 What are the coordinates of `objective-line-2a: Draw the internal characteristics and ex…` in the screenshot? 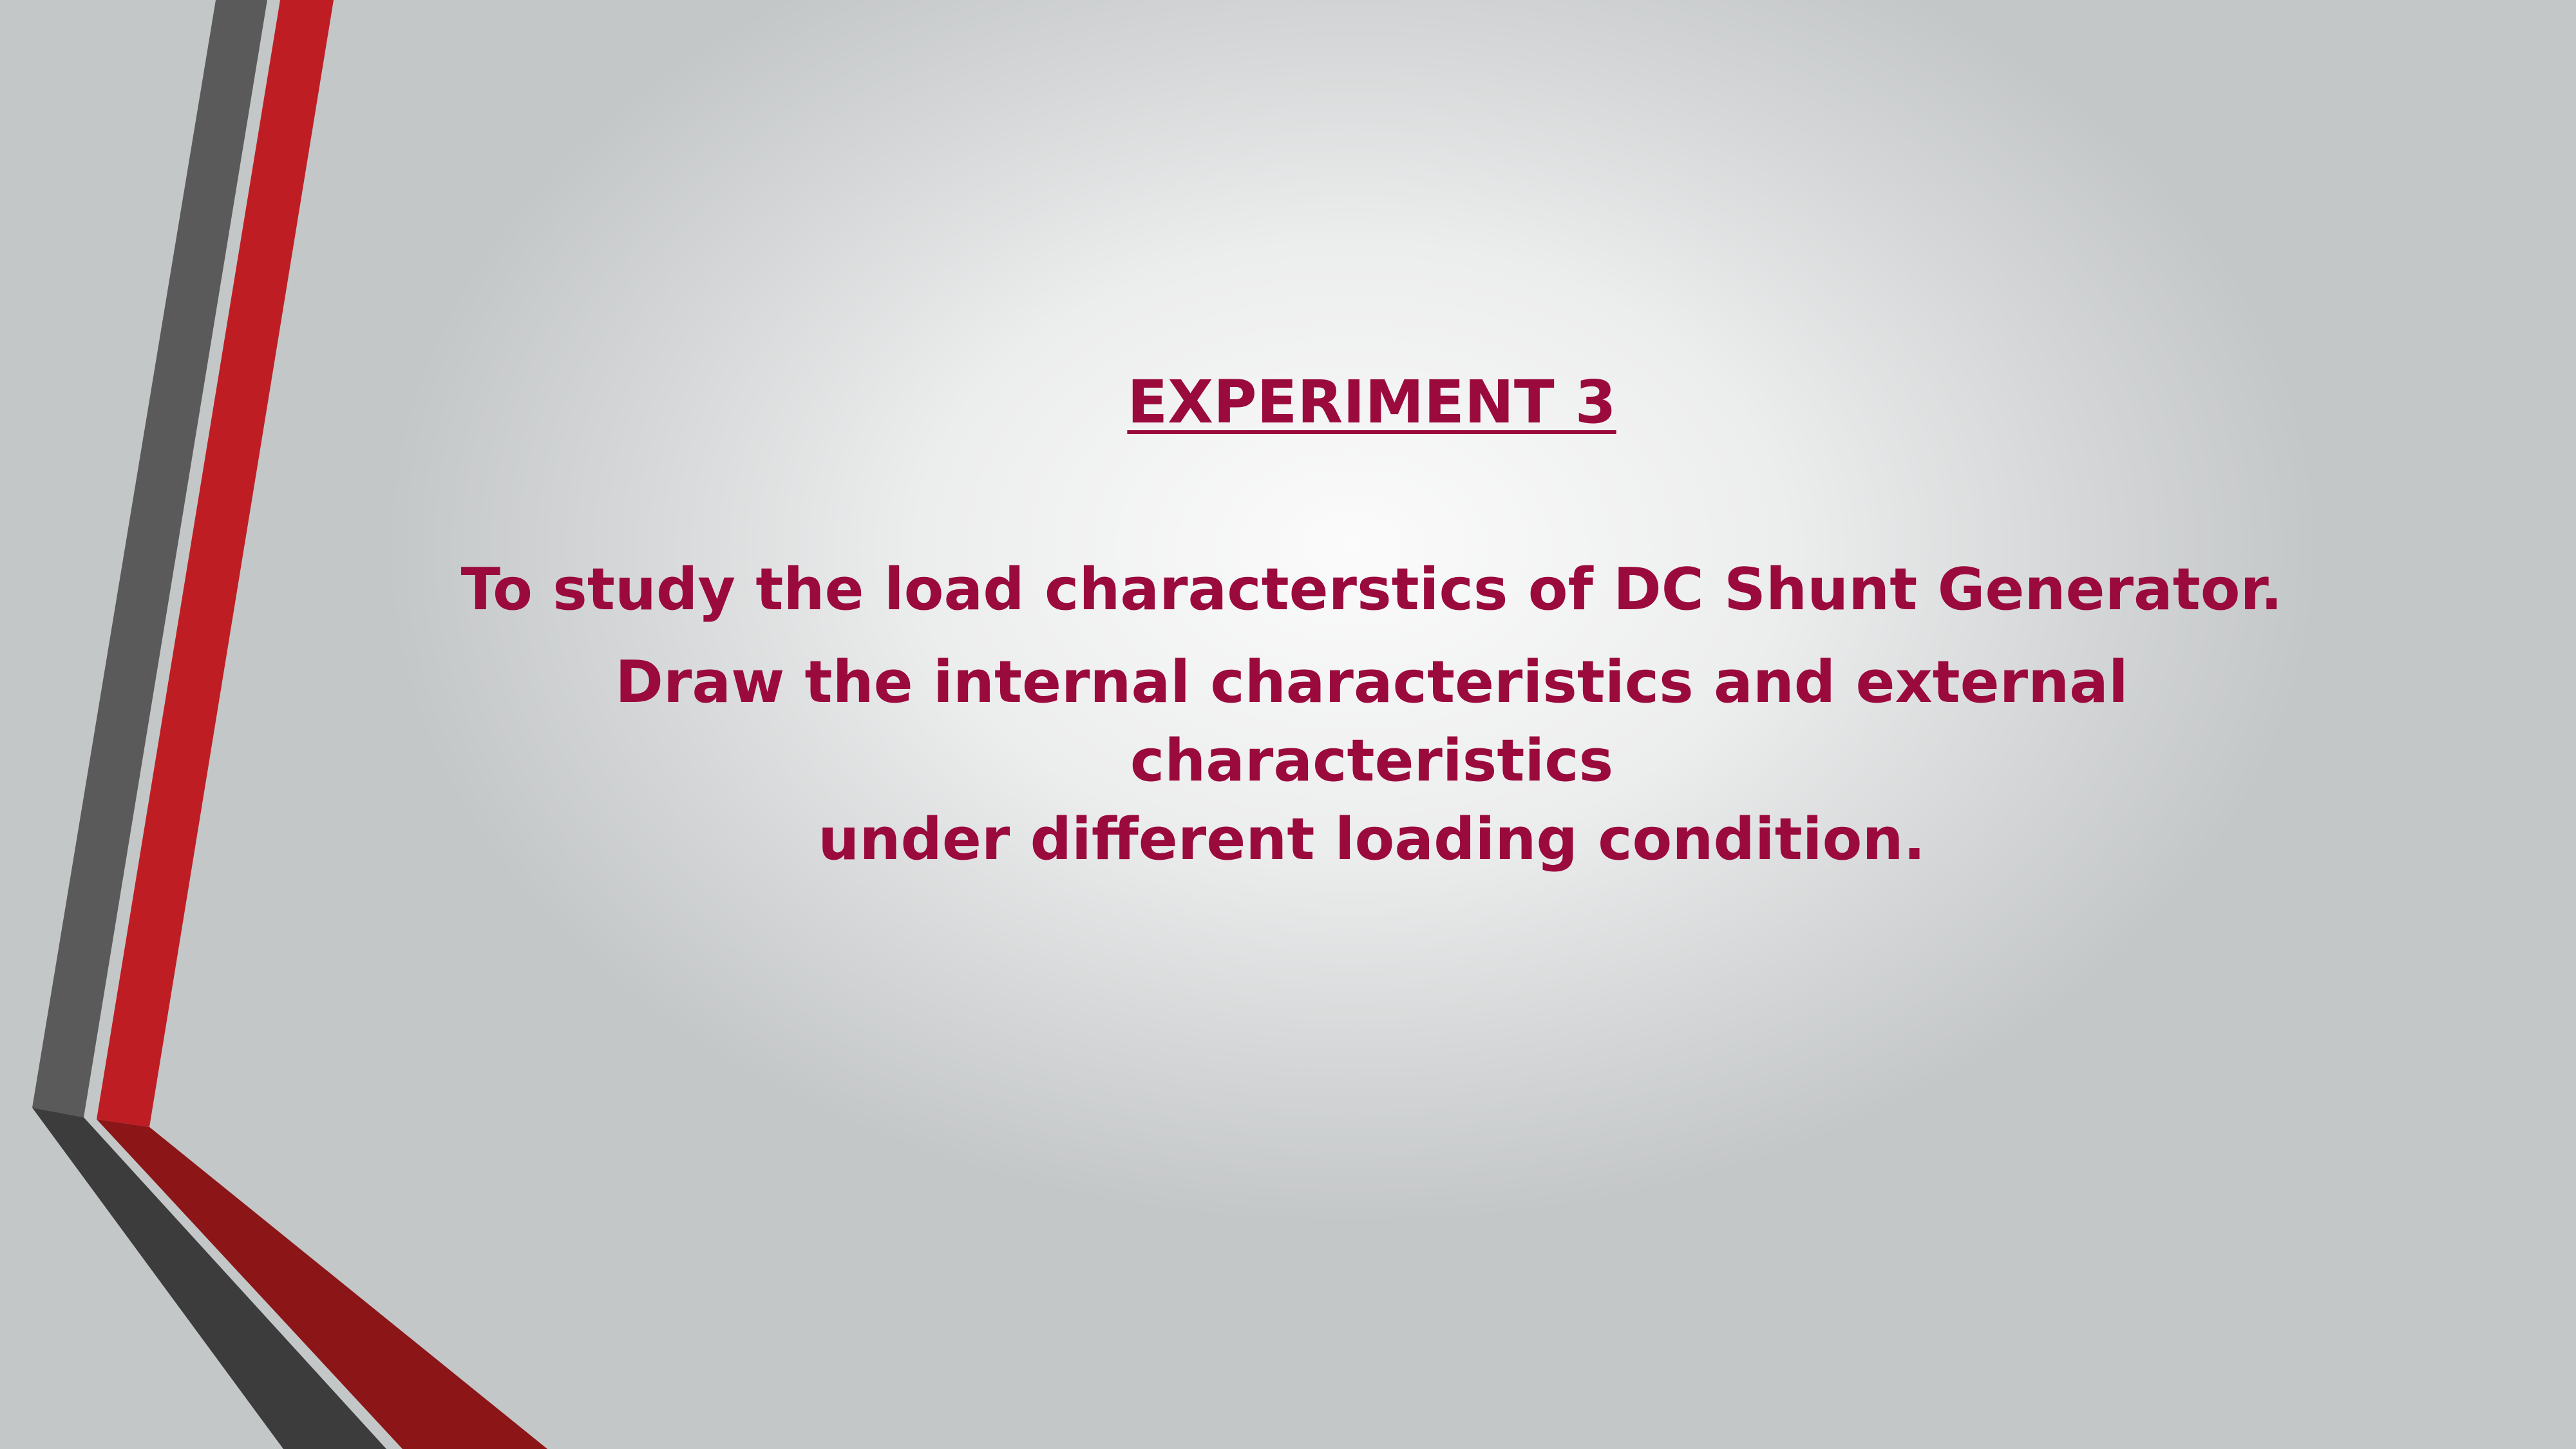 It's located at (1372, 722).